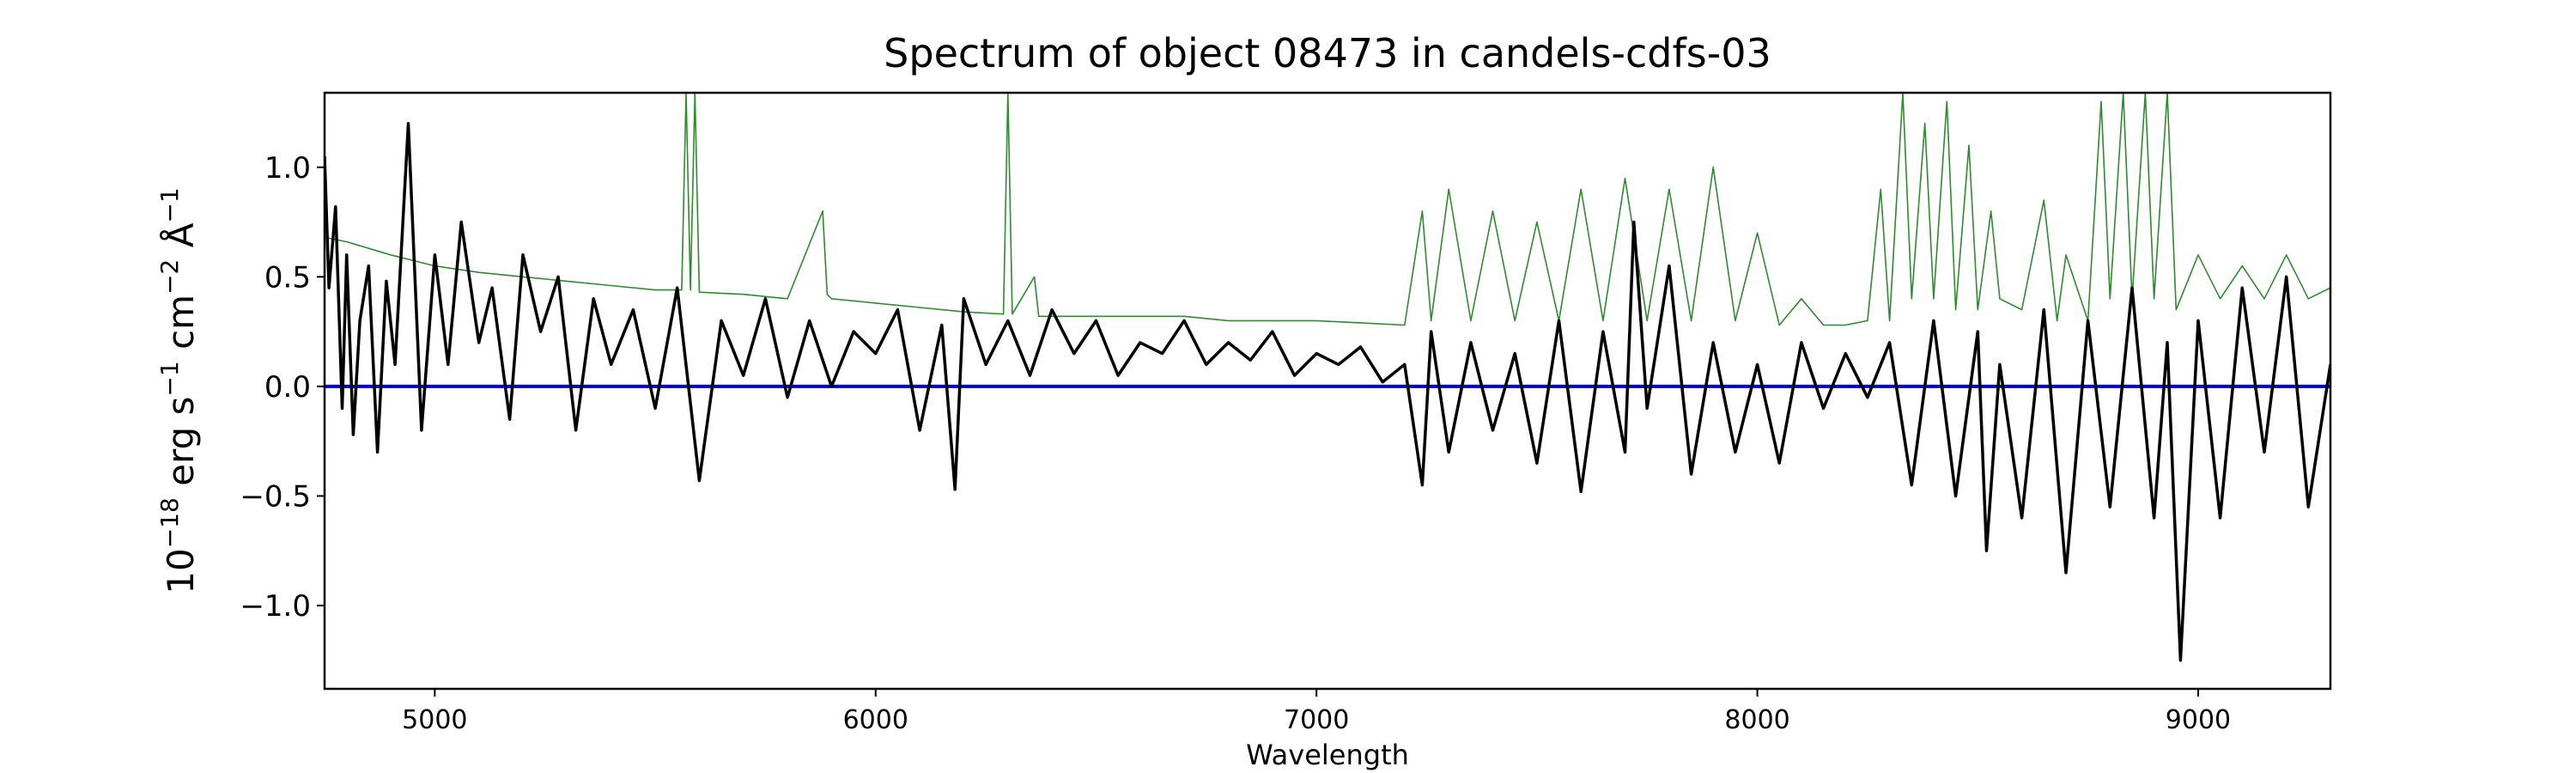 The height and width of the screenshot is (773, 2576). What do you see at coordinates (434, 720) in the screenshot?
I see `x-tick-label: 5000` at bounding box center [434, 720].